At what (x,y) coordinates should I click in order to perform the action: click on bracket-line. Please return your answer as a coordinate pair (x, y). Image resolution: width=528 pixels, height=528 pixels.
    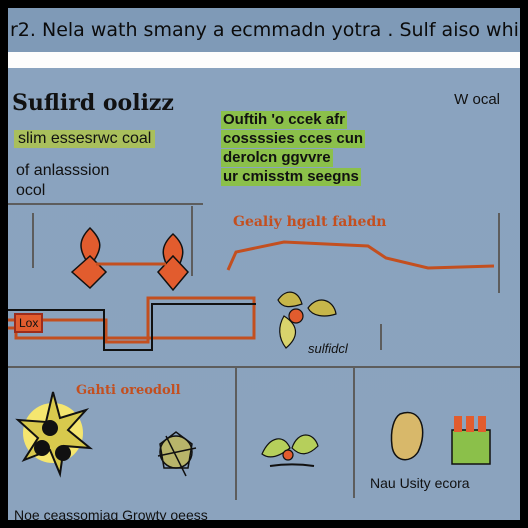
    Looking at the image, I should click on (132, 327).